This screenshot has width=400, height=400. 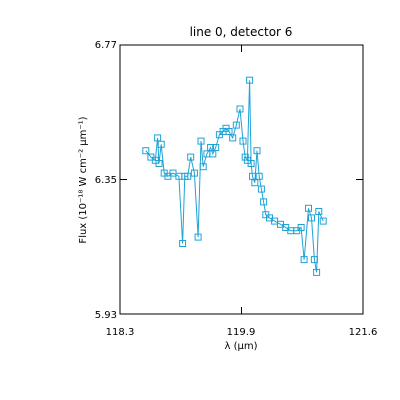 I want to click on x-tick-label-min: 118.3, so click(x=120, y=332).